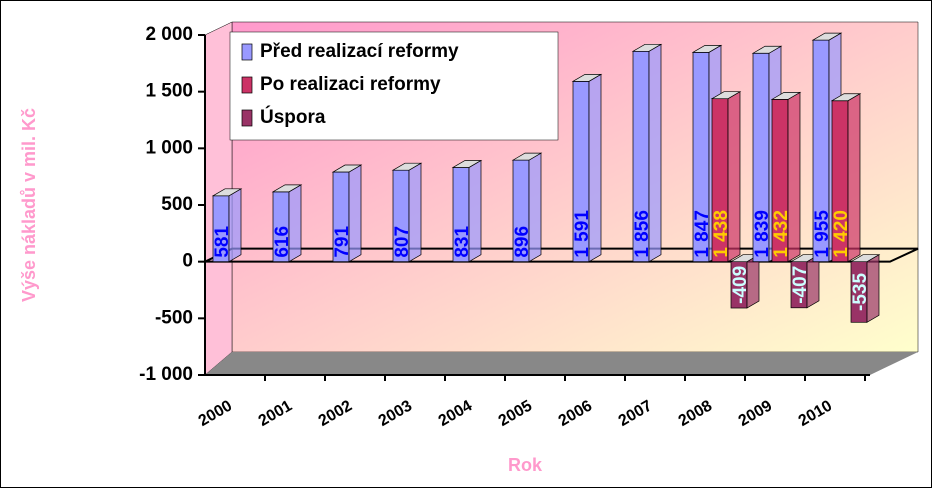  What do you see at coordinates (174, 317) in the screenshot?
I see `y-tick-label: -500` at bounding box center [174, 317].